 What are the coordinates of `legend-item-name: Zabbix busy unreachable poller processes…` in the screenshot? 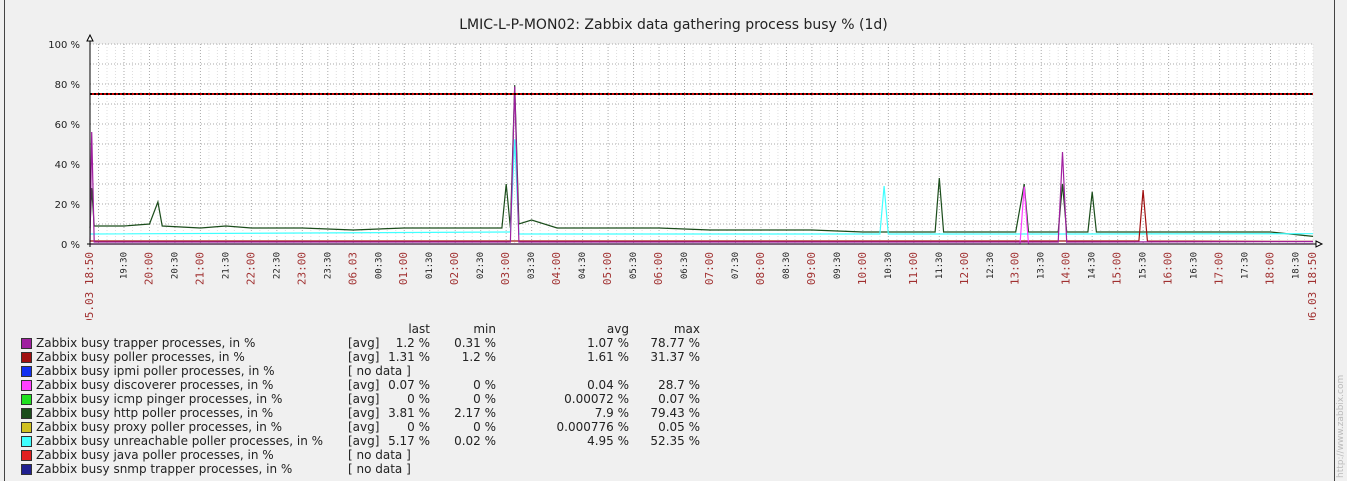 It's located at (180, 441).